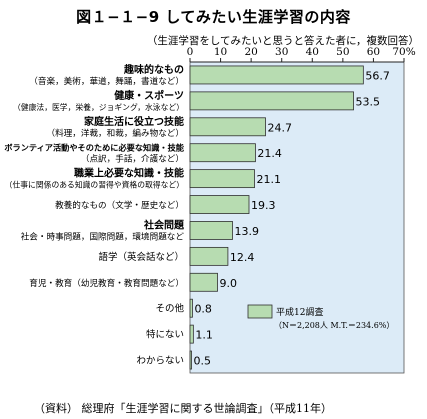 The height and width of the screenshot is (419, 427). I want to click on x-tick-label: 50, so click(342, 52).